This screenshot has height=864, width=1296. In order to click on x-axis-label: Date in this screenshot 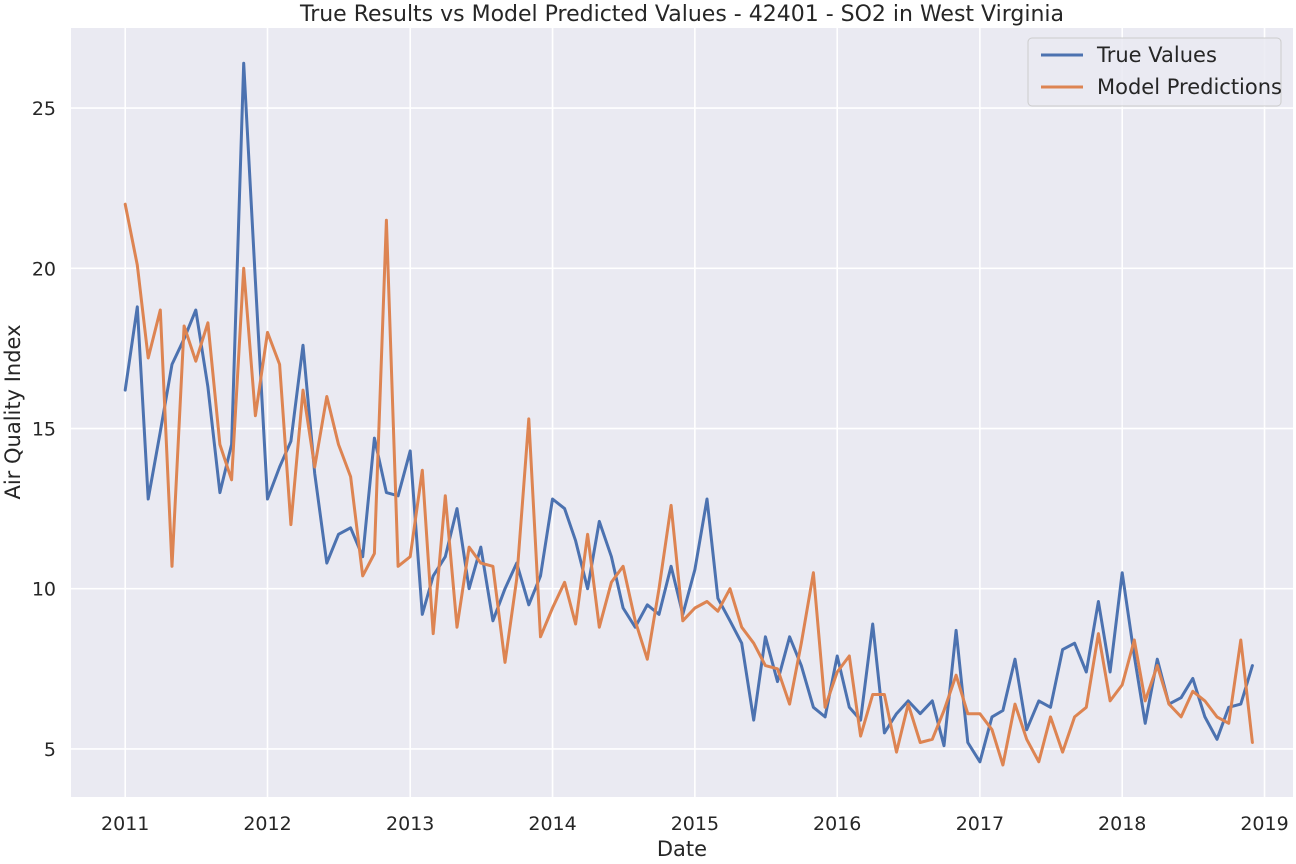, I will do `click(682, 849)`.